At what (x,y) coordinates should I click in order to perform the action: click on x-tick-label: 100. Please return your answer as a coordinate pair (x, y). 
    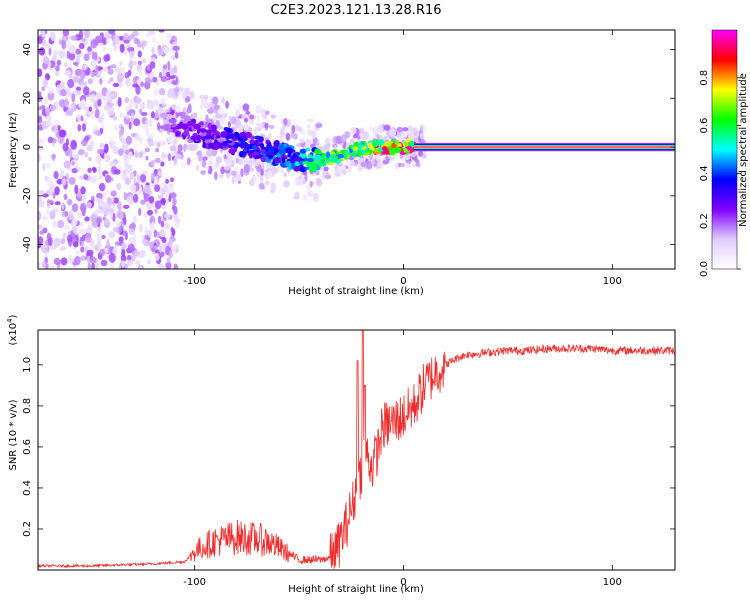
    Looking at the image, I should click on (612, 582).